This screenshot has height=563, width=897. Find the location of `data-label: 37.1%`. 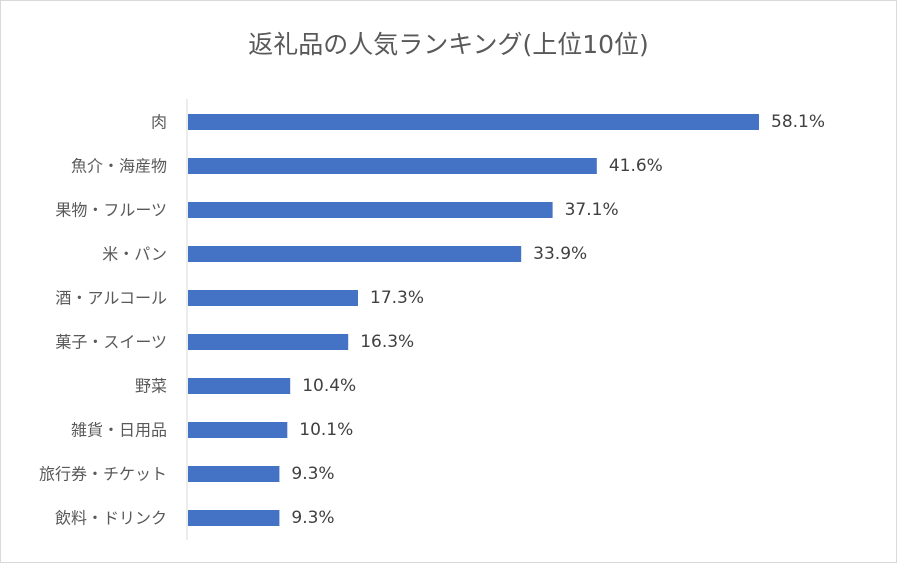

data-label: 37.1% is located at coordinates (592, 210).